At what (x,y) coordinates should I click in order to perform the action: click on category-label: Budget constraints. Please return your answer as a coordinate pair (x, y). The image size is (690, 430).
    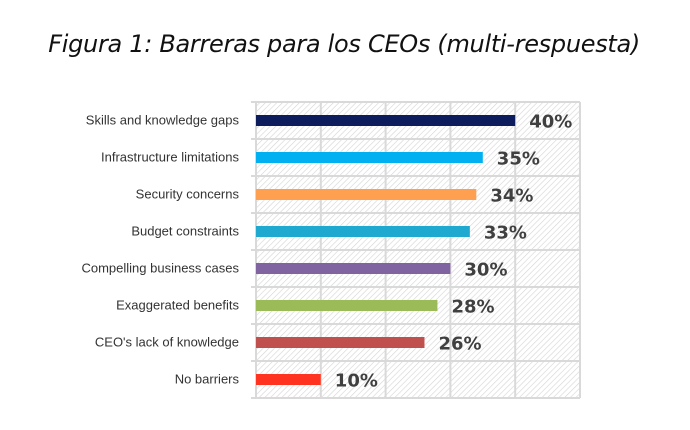
    Looking at the image, I should click on (185, 231).